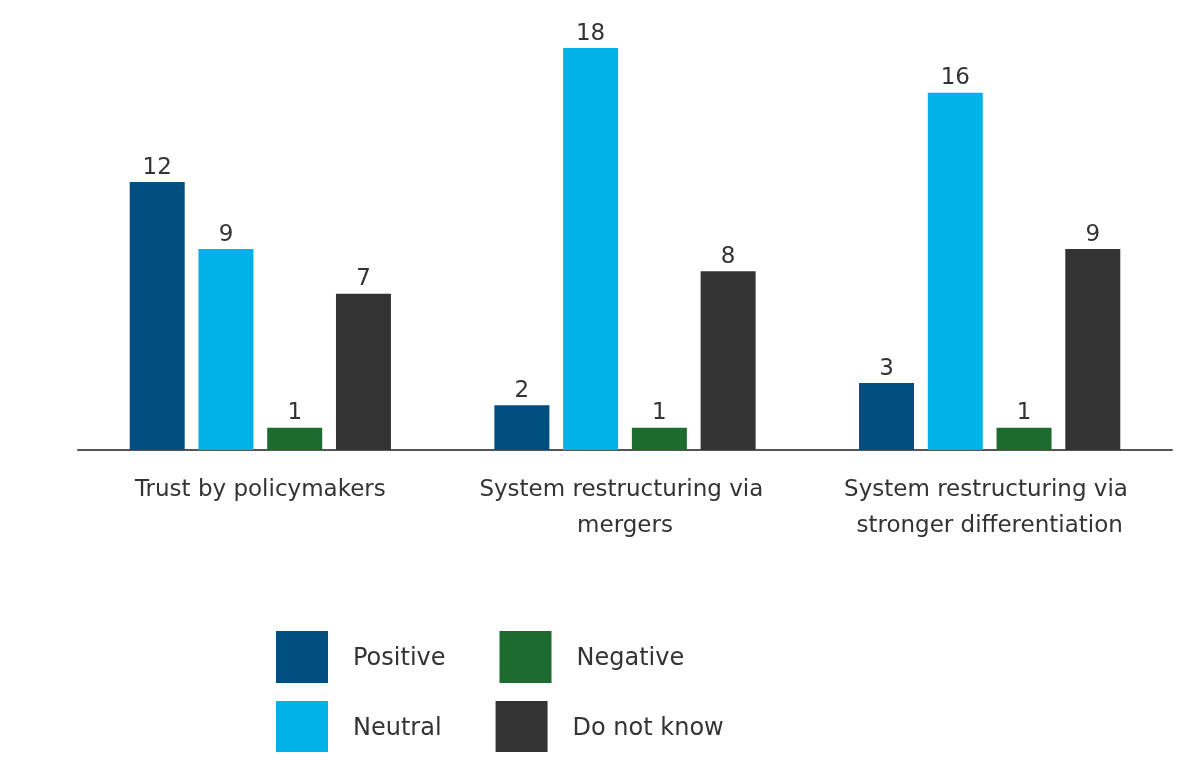  Describe the element at coordinates (363, 277) in the screenshot. I see `data-label: 7` at that location.